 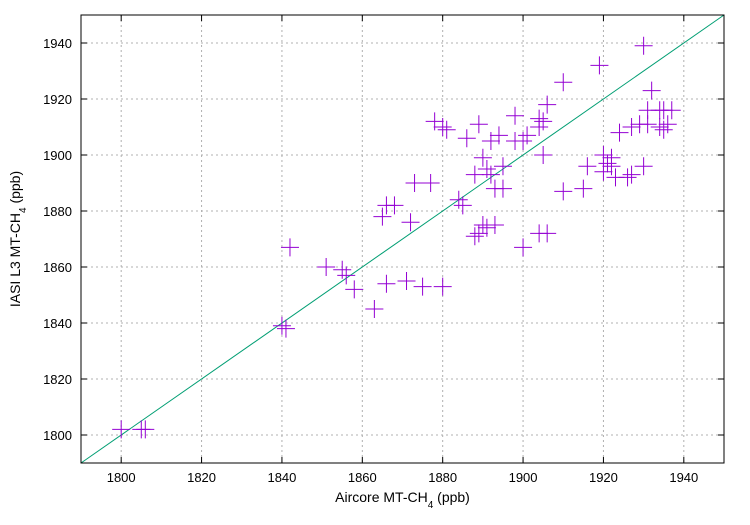 I want to click on x-axis-label-sub: 4, so click(x=431, y=505).